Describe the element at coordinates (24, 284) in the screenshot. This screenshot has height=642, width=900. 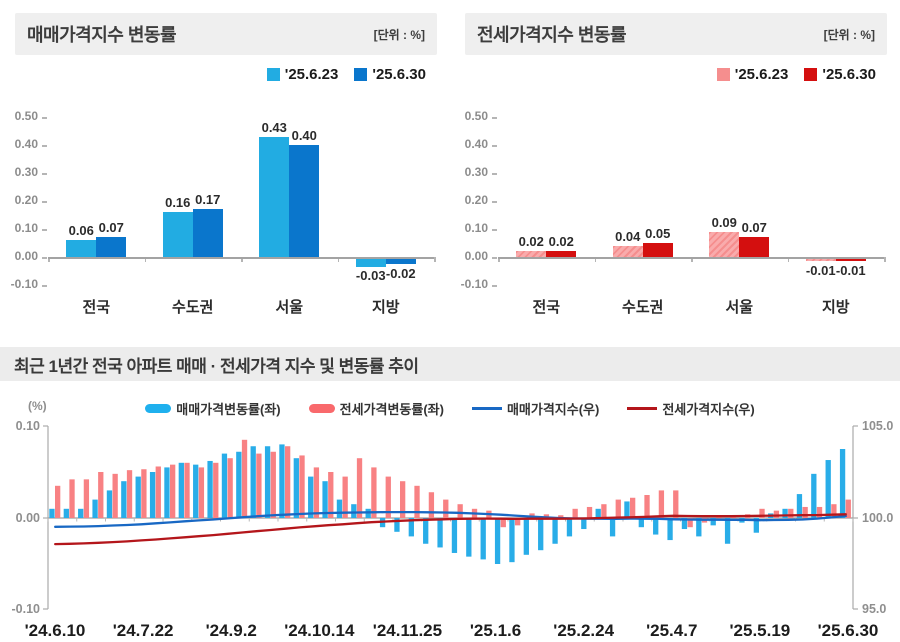
I see `y-tick-label: -0.10` at that location.